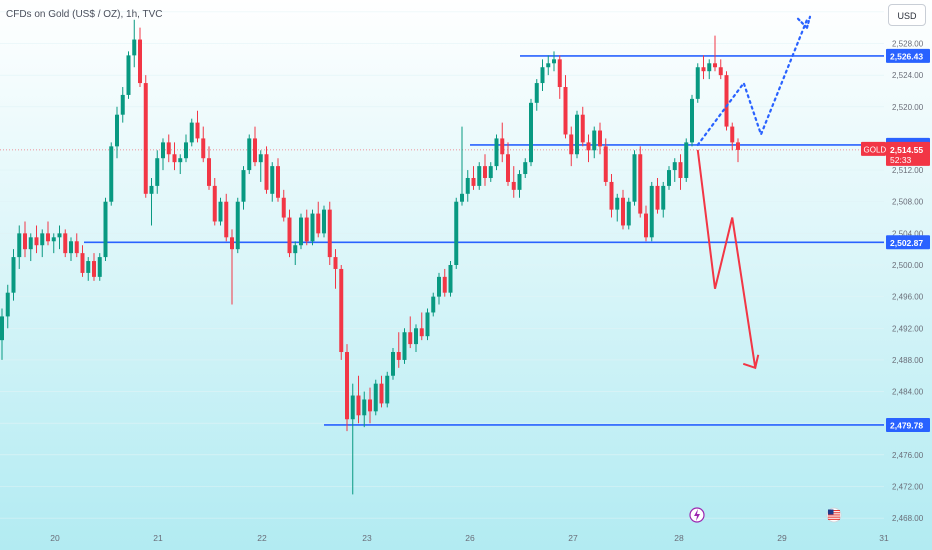 This screenshot has height=550, width=932. What do you see at coordinates (573, 538) in the screenshot?
I see `x-tick-label: 27` at bounding box center [573, 538].